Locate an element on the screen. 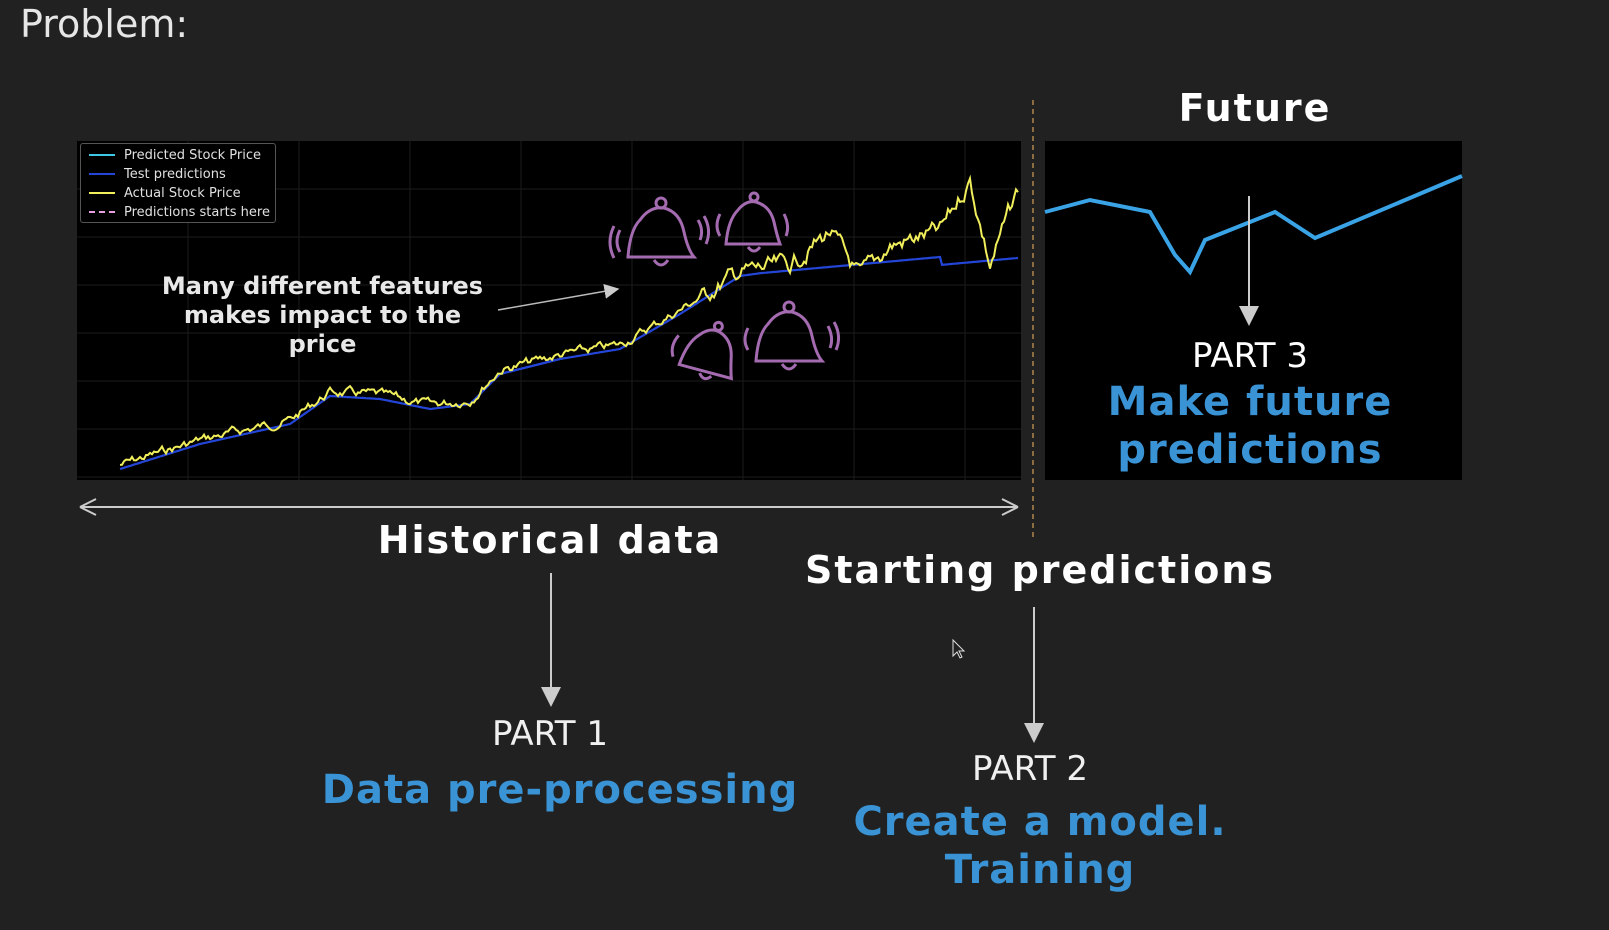  part3-label: PART 3 is located at coordinates (1250, 356).